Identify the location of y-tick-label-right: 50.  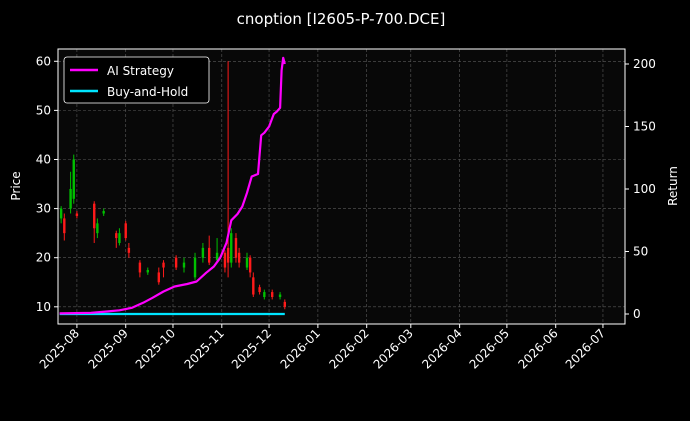
(640, 252).